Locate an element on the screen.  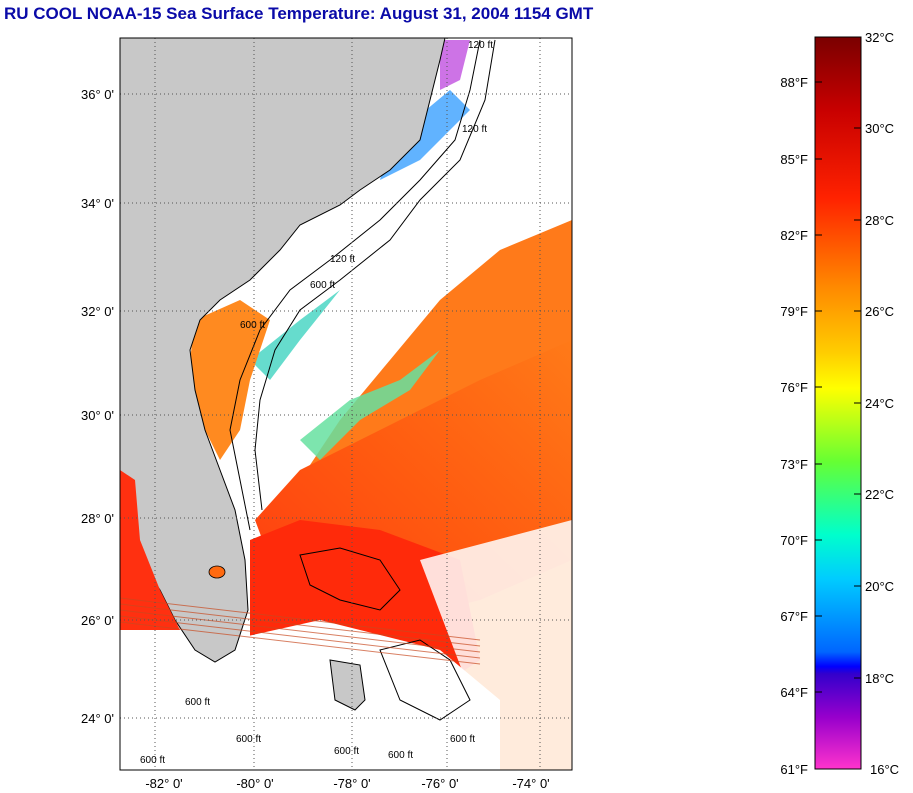
cool-filament is located at coordinates (370, 405).